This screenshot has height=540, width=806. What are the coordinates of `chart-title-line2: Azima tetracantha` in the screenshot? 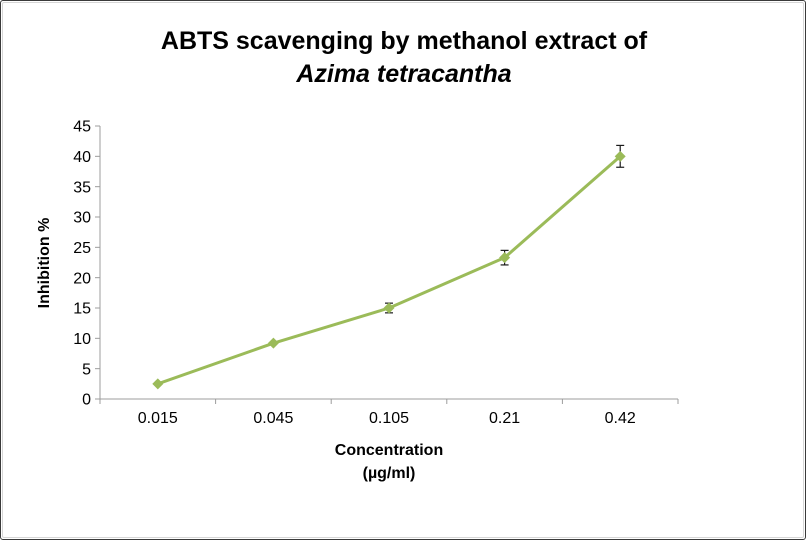 It's located at (404, 74).